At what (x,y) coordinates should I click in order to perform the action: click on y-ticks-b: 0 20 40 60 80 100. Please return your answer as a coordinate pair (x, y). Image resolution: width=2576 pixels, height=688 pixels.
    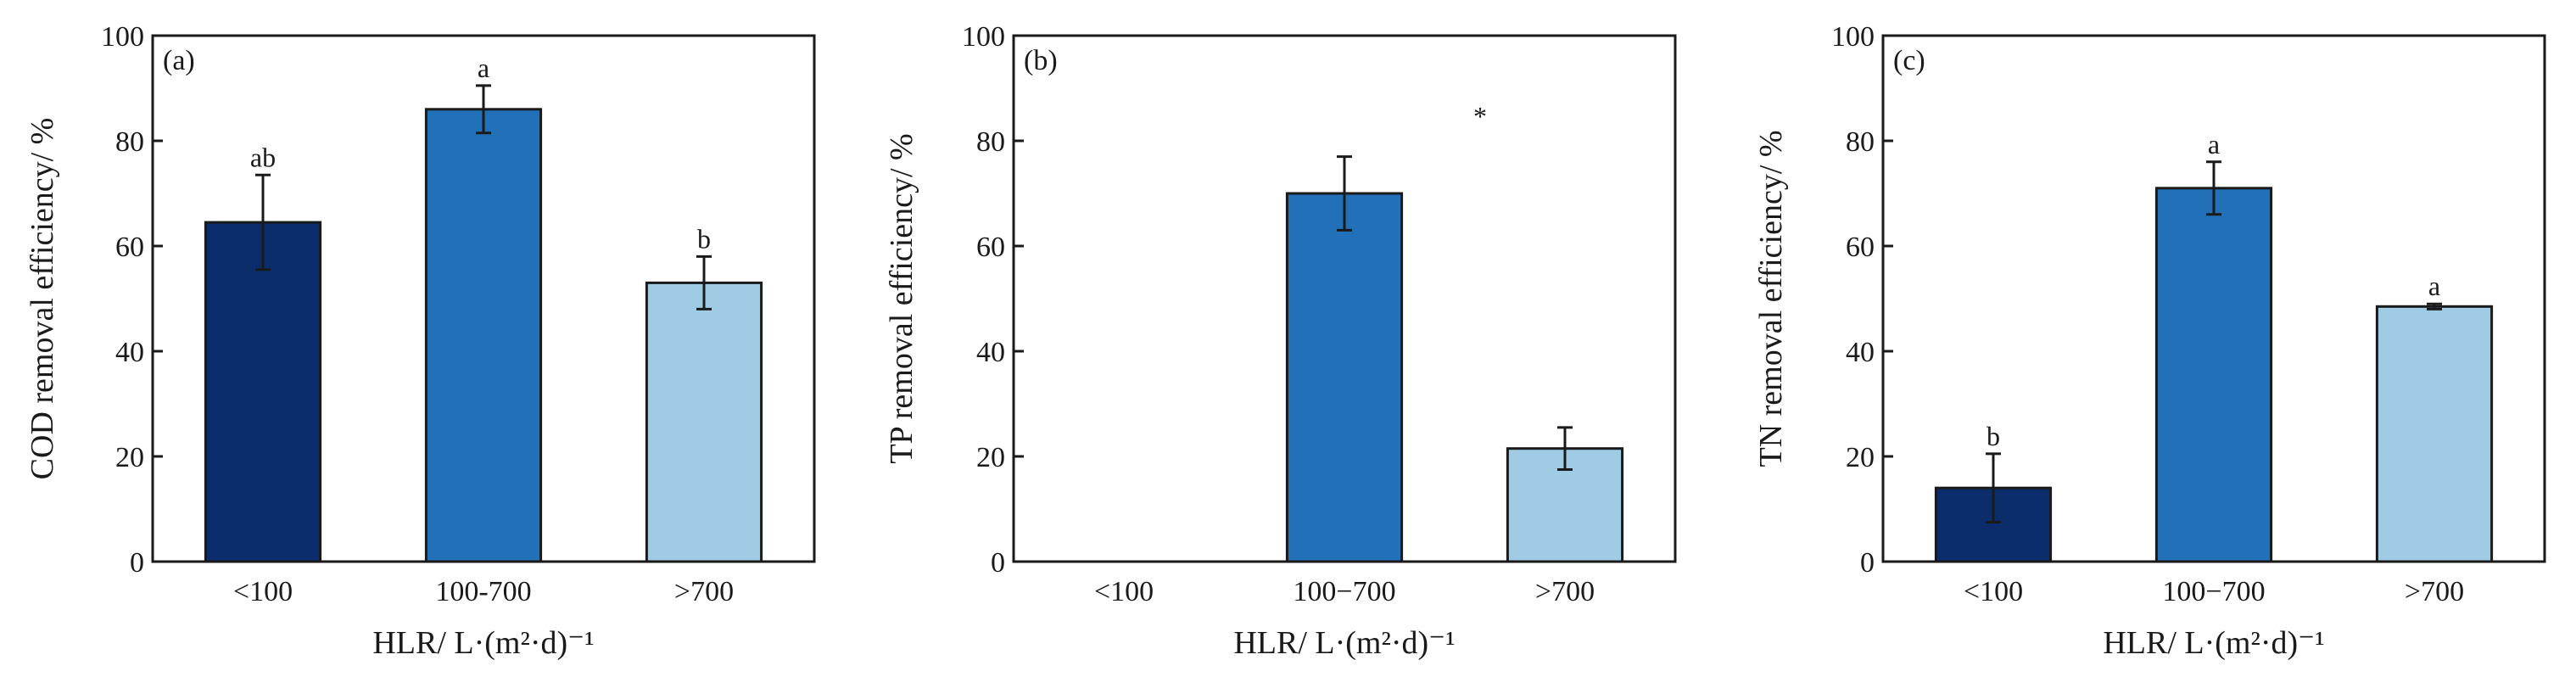
    Looking at the image, I should click on (993, 300).